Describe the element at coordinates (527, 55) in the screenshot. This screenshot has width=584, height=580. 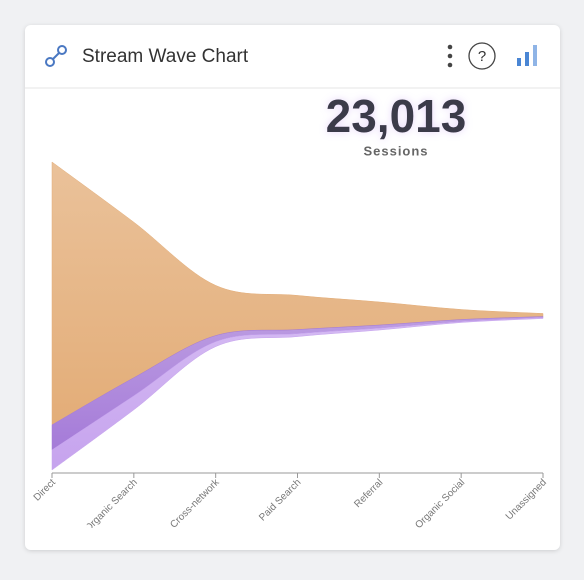
I see `chart-type-button` at that location.